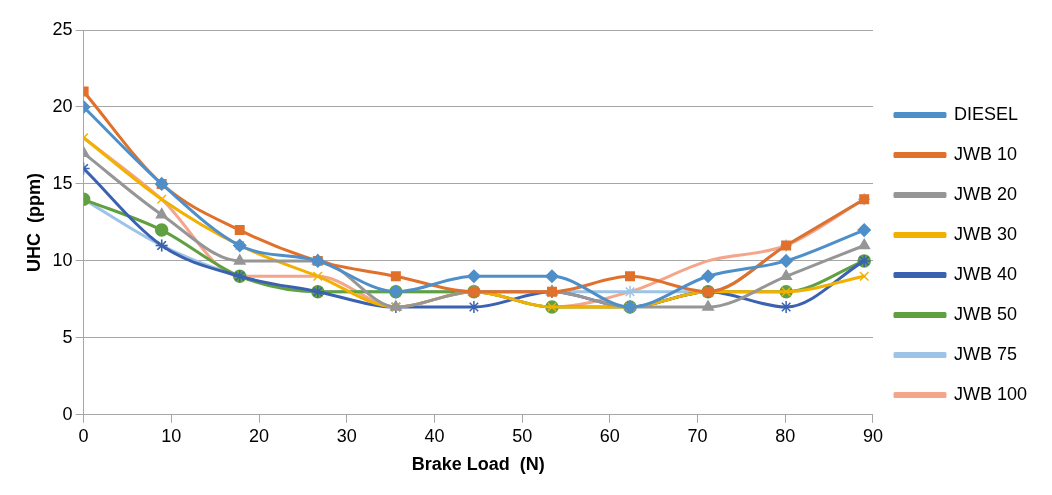 The width and height of the screenshot is (1052, 495). I want to click on legend-label: JWB 20, so click(985, 193).